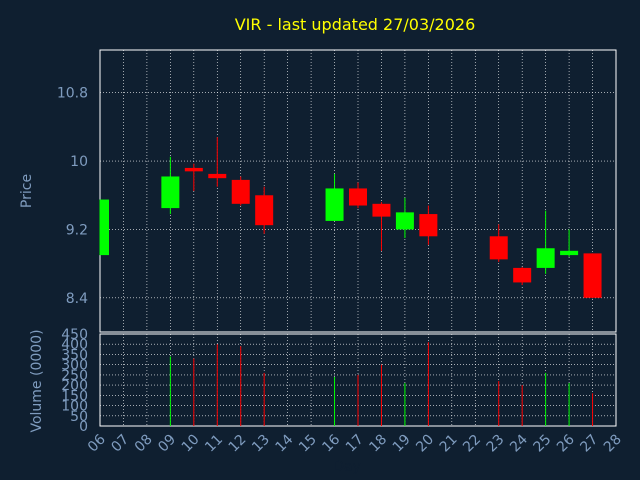  Describe the element at coordinates (37, 380) in the screenshot. I see `volume-axis-label: Volume (0000)` at that location.